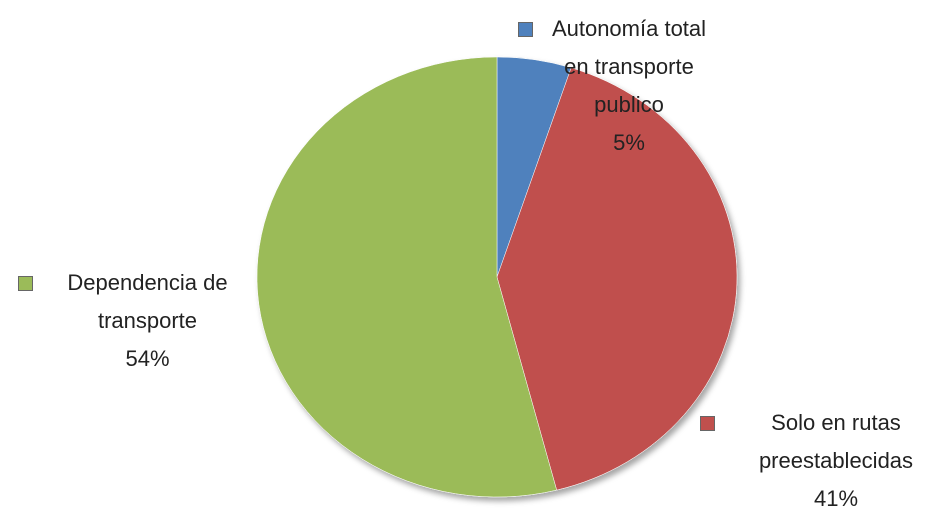 The height and width of the screenshot is (518, 947). I want to click on value-label: 41%, so click(836, 498).